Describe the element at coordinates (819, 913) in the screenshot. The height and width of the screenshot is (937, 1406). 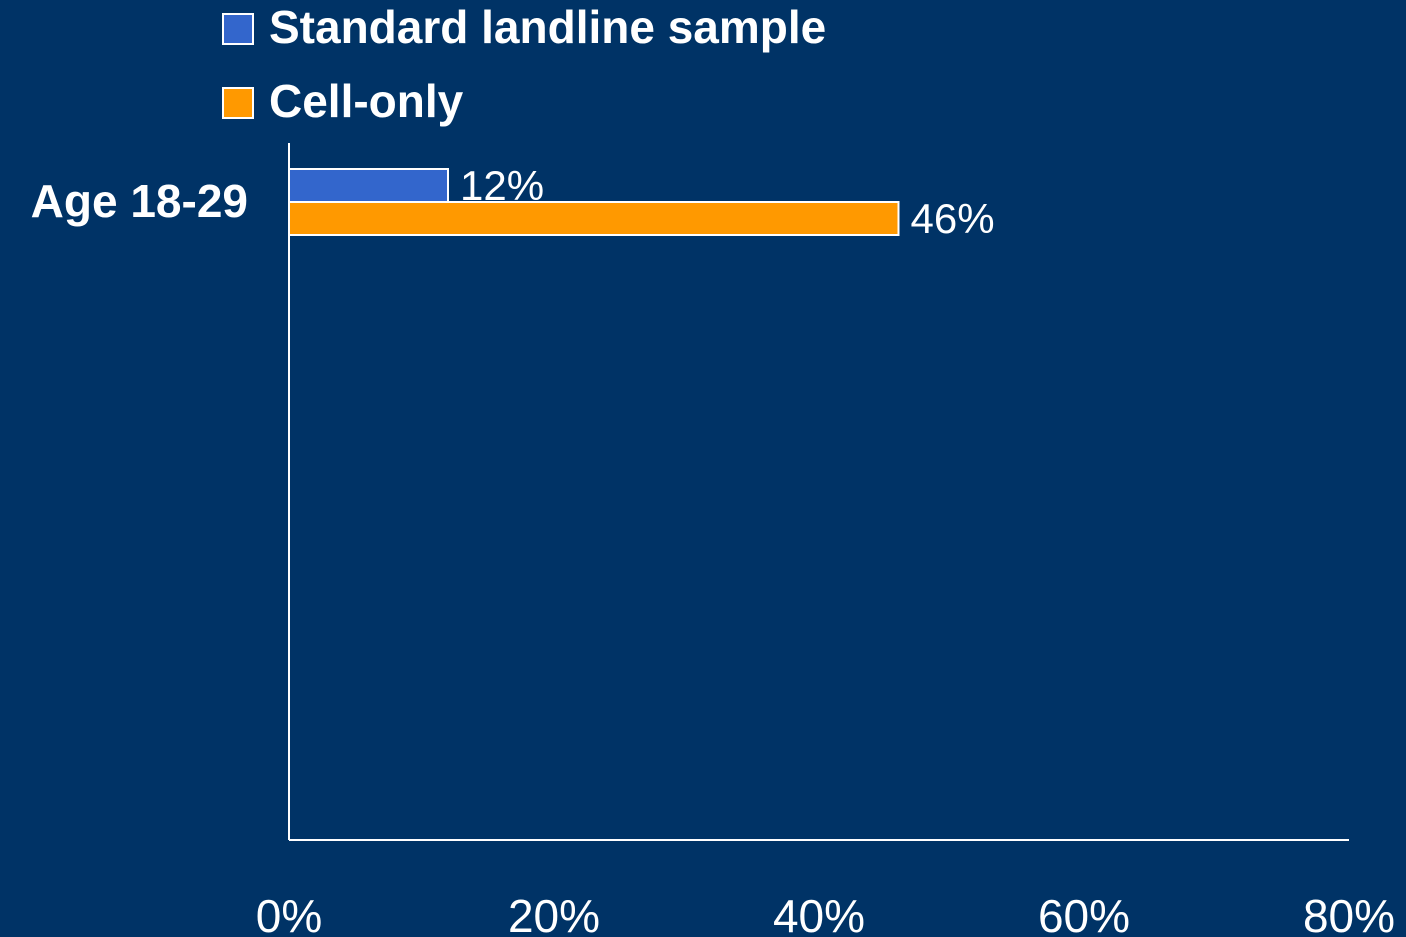
I see `x-tick-label-3: 40%` at that location.